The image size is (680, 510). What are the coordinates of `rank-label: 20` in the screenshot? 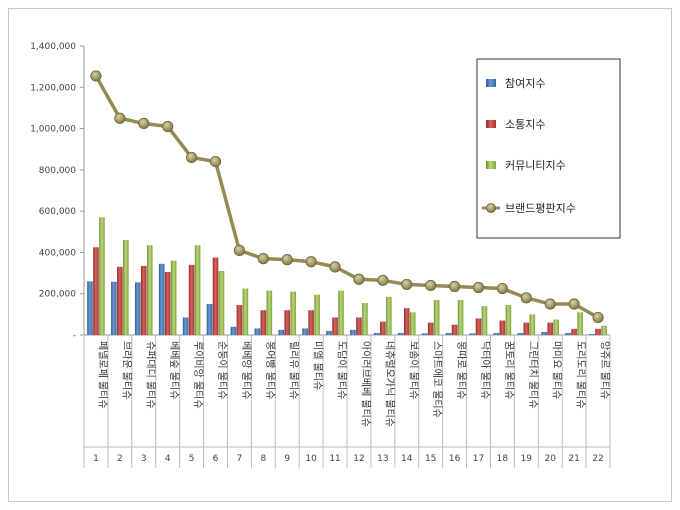 It's located at (551, 459).